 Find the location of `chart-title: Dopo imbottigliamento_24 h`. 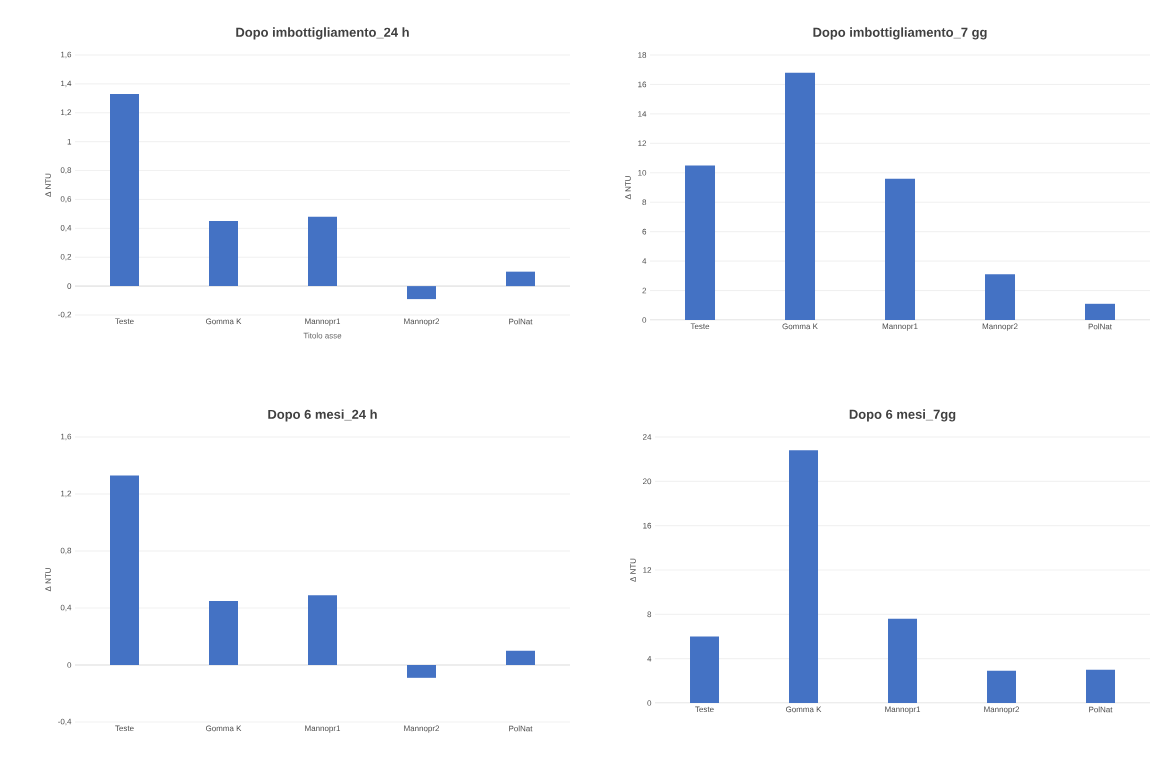

chart-title: Dopo imbottigliamento_24 h is located at coordinates (322, 33).